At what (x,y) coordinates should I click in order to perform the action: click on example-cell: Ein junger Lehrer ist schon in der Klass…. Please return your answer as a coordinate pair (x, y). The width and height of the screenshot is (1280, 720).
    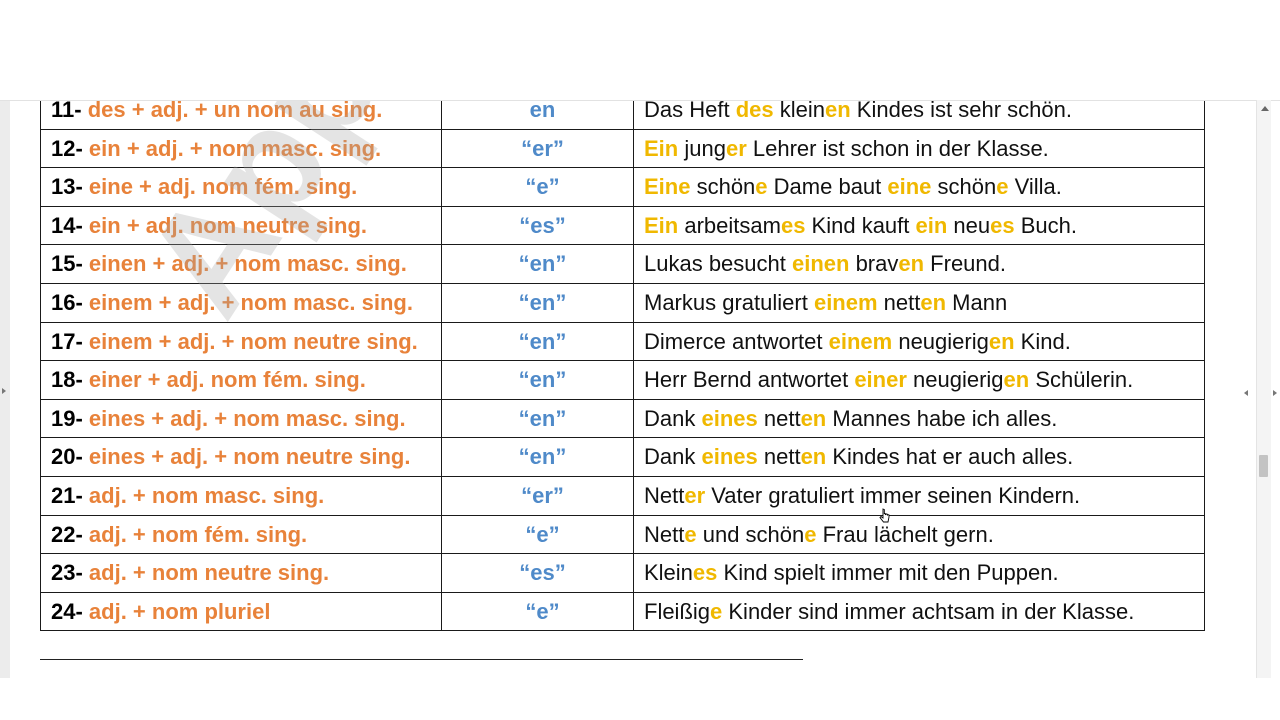
    Looking at the image, I should click on (919, 148).